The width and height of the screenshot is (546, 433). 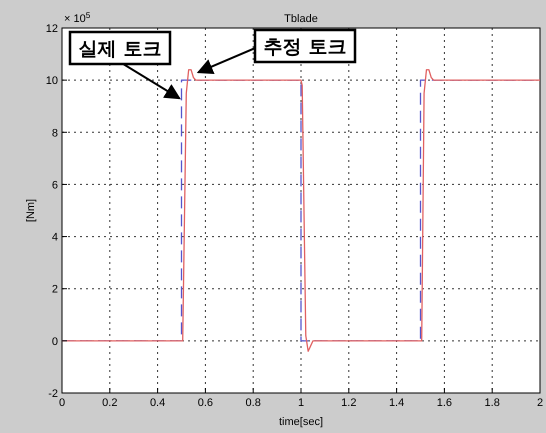 I want to click on y-tick-label: 6, so click(x=55, y=185).